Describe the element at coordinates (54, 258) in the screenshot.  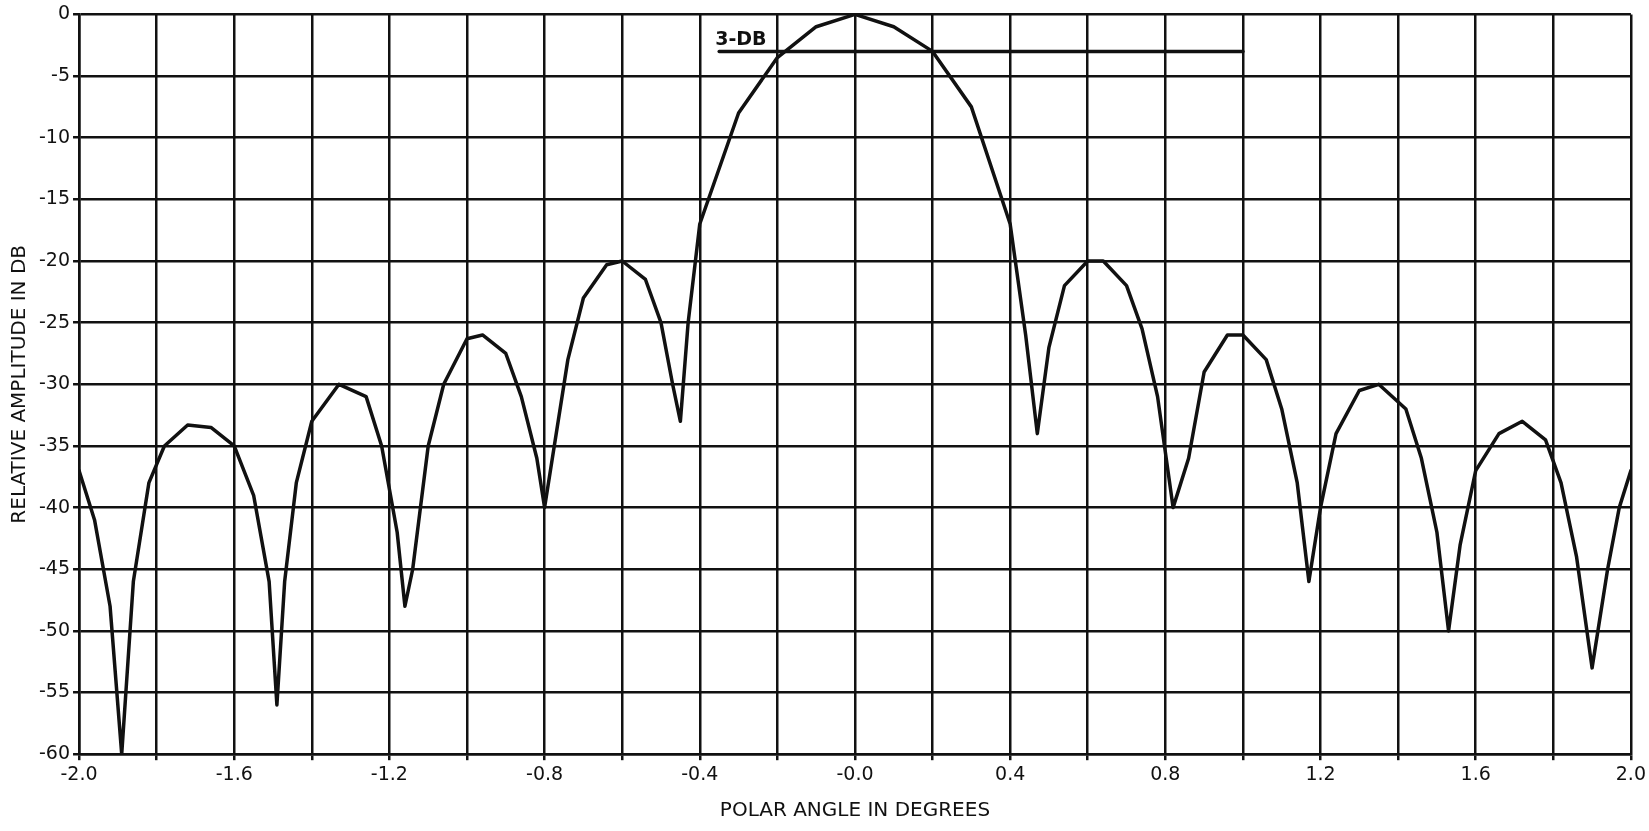
I see `y-tick-label: -20` at that location.